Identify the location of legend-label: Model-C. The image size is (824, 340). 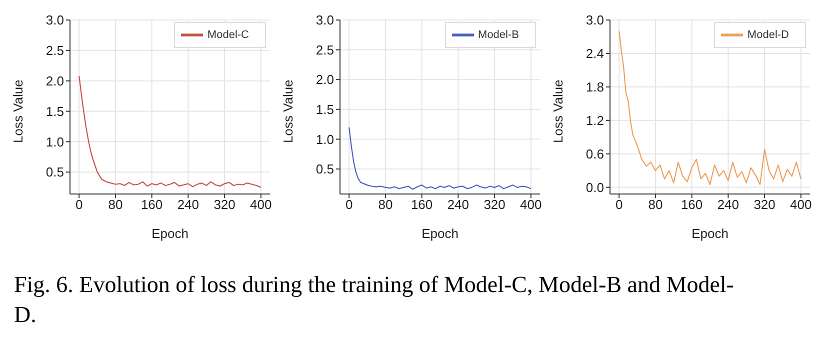
(228, 34).